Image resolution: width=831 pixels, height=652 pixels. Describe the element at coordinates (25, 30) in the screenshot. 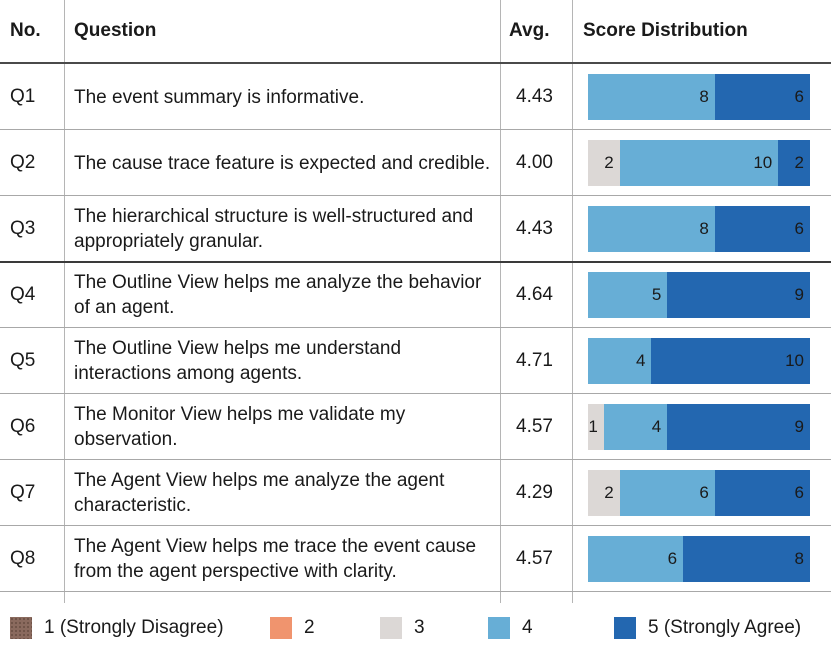

I see `header-no: No.` at that location.